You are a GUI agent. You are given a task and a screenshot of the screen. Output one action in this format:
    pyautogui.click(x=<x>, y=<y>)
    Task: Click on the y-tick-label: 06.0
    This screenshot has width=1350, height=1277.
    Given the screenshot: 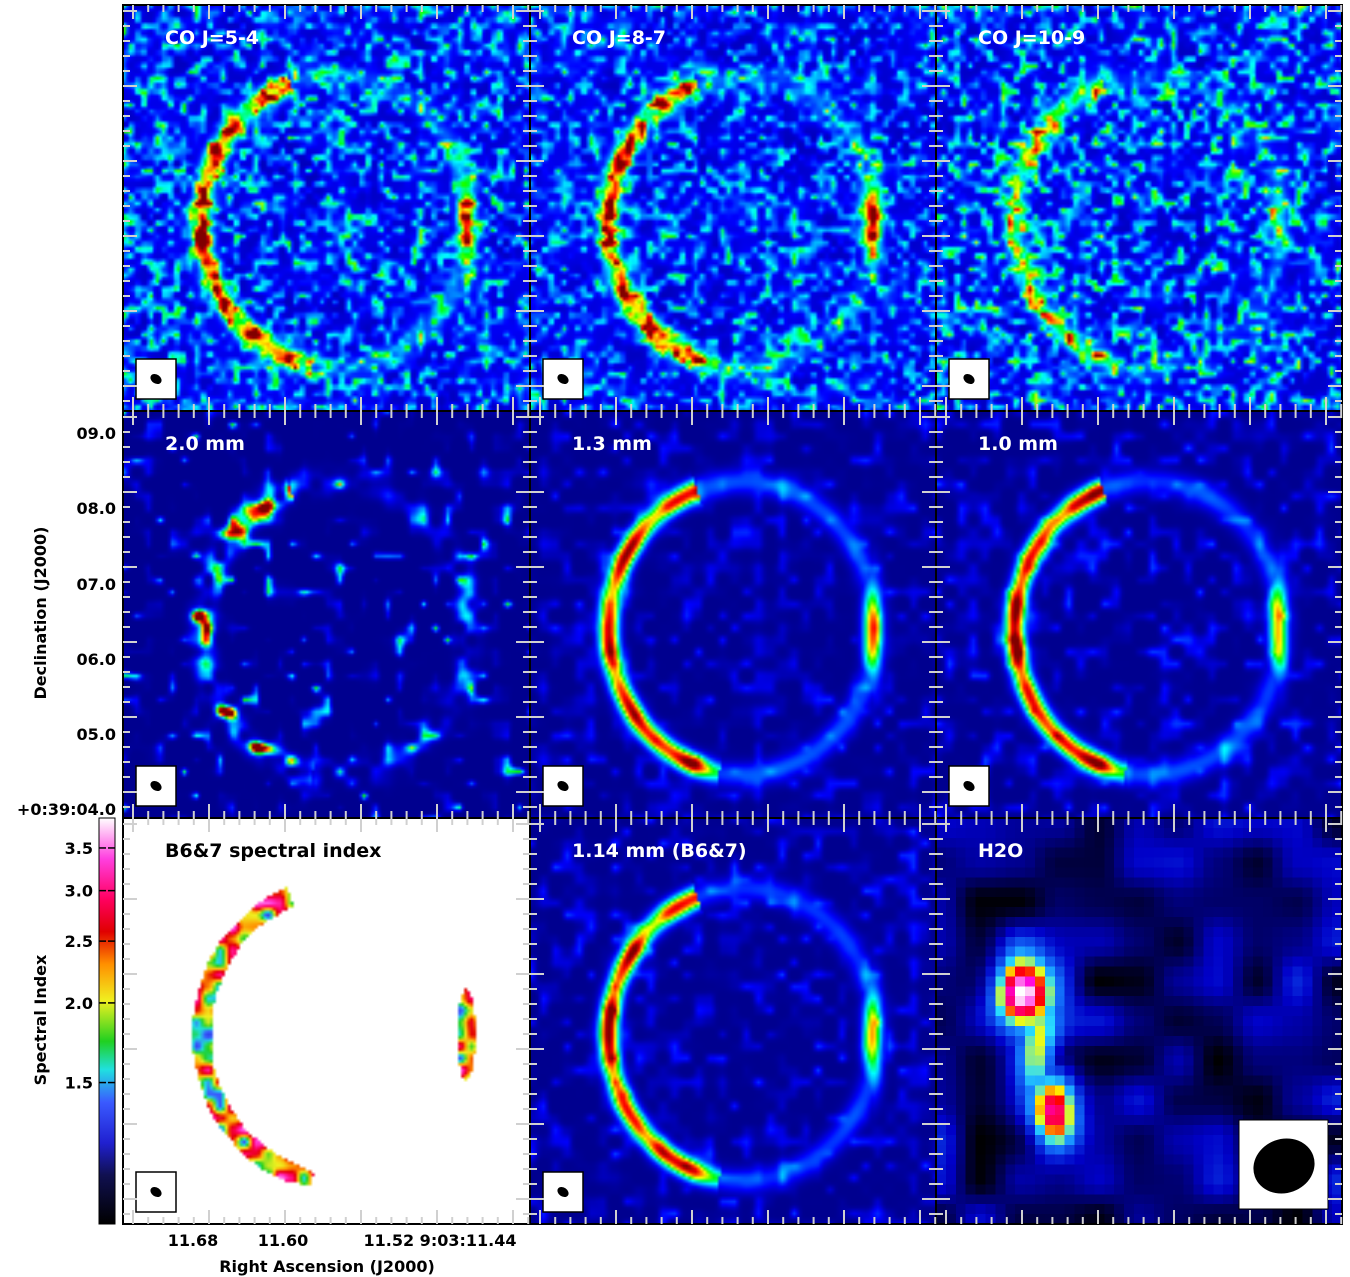 What is the action you would take?
    pyautogui.click(x=96, y=659)
    